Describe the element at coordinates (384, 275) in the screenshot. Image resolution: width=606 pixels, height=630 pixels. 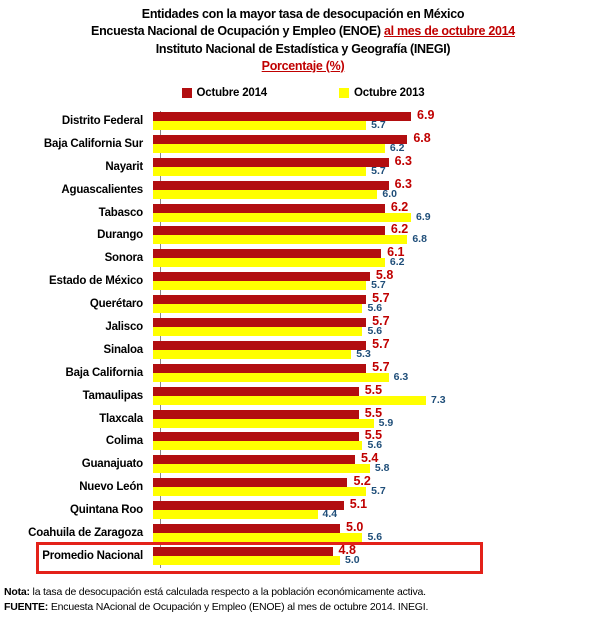
I see `value-label-2014: 5.8` at that location.